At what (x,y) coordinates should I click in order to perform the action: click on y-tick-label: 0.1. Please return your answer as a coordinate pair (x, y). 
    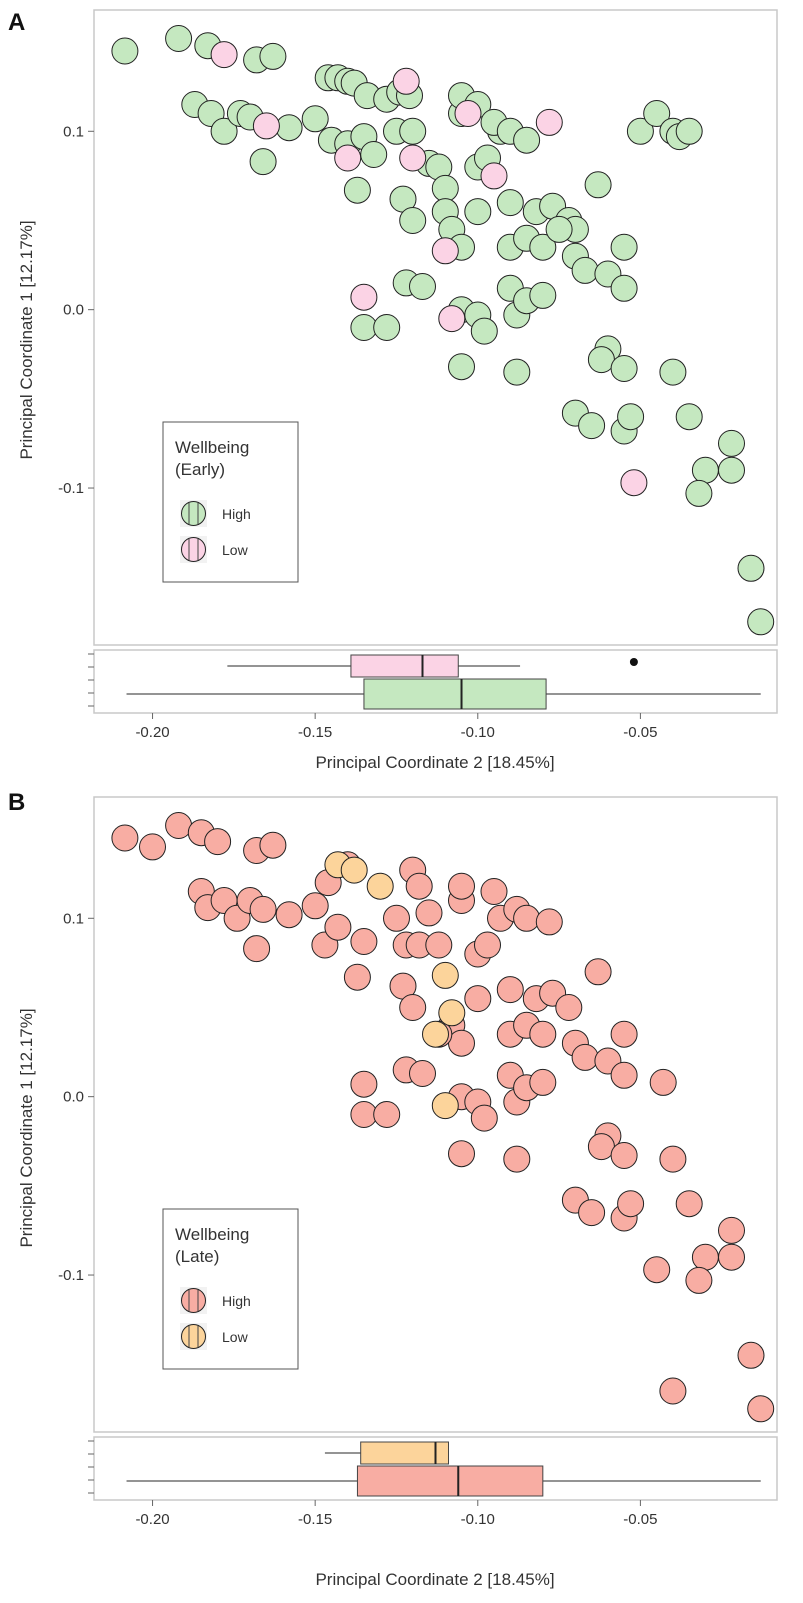
    Looking at the image, I should click on (73, 918).